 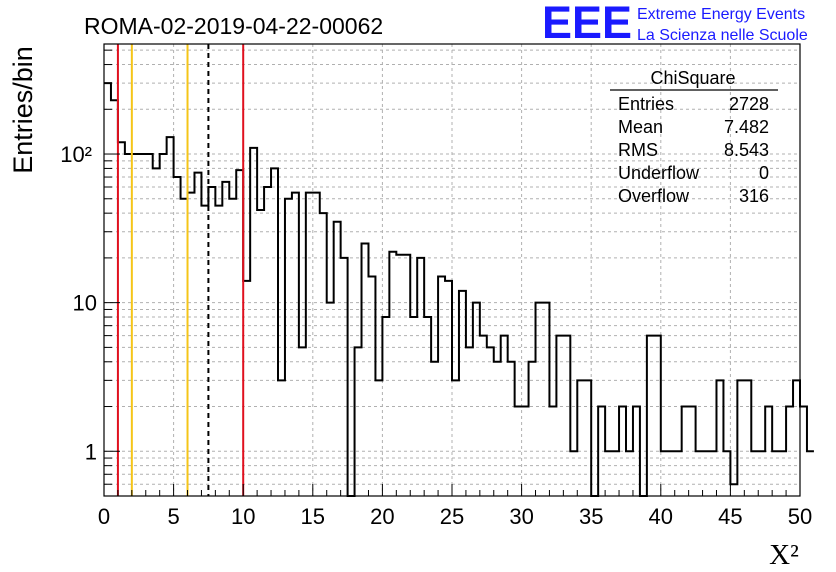 What do you see at coordinates (746, 127) in the screenshot?
I see `stats-row-value: 7.482` at bounding box center [746, 127].